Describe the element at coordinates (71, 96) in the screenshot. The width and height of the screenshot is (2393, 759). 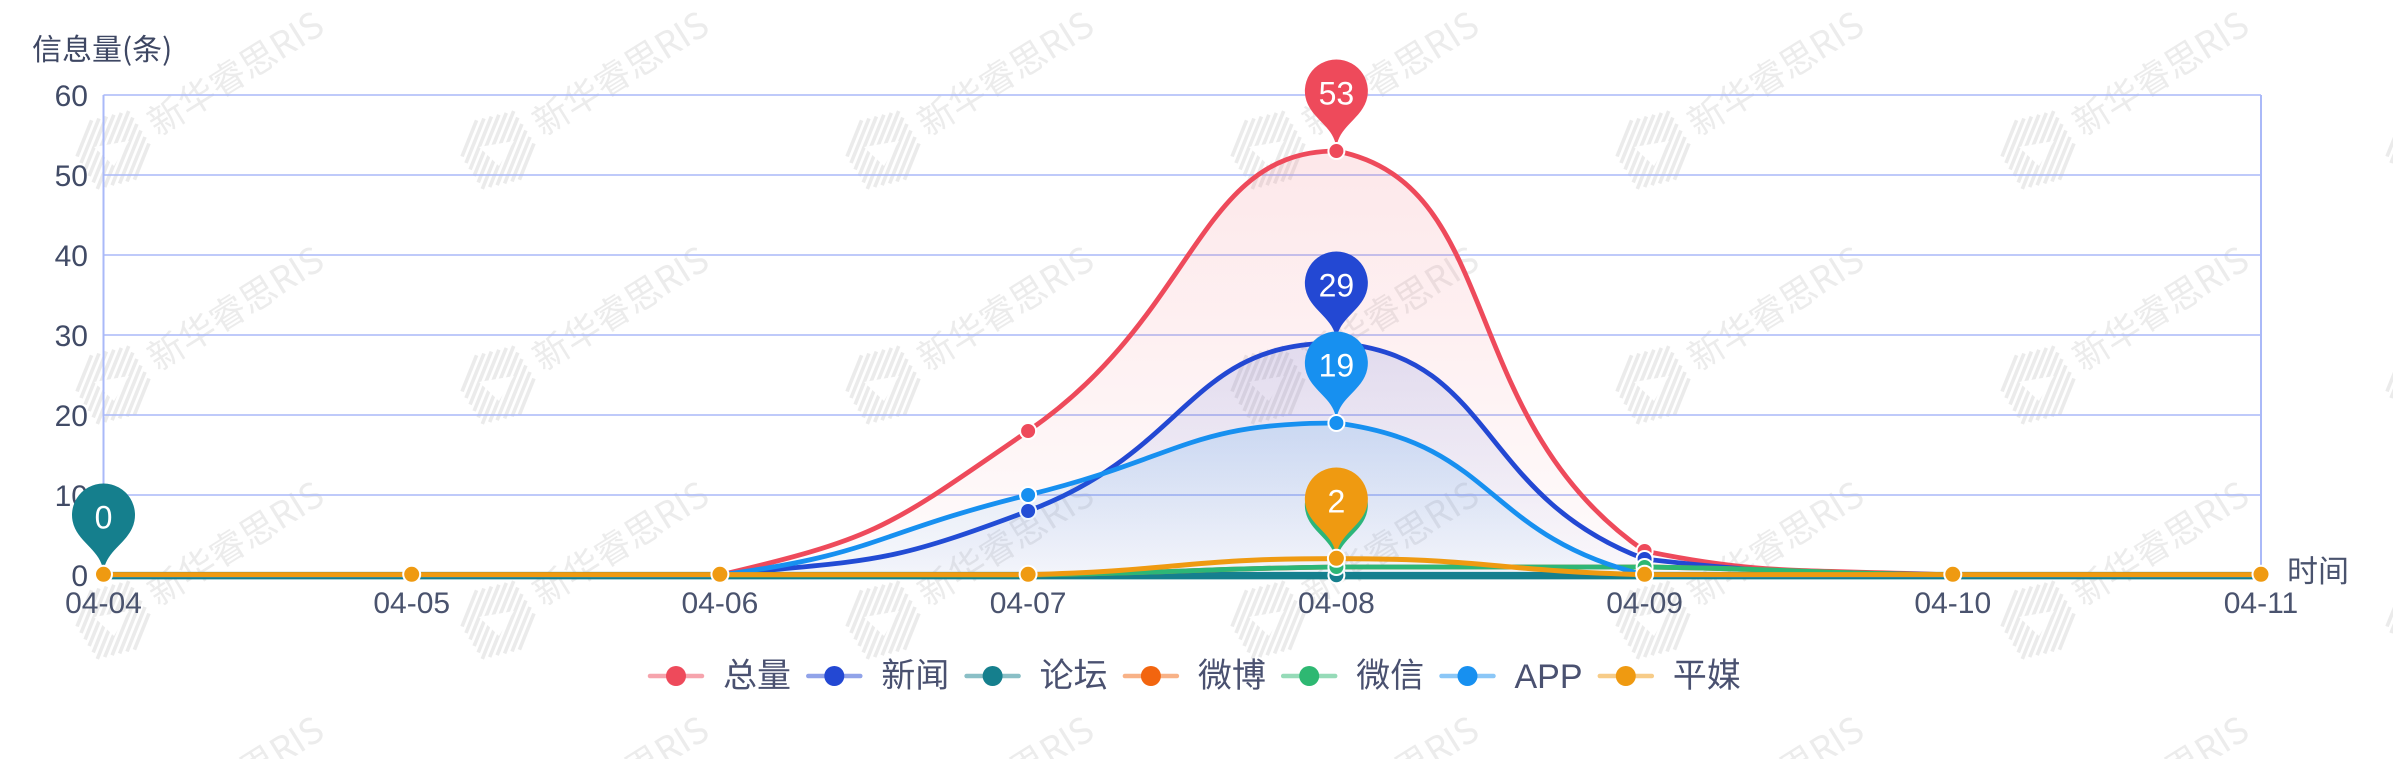
I see `svg-text: 60` at that location.